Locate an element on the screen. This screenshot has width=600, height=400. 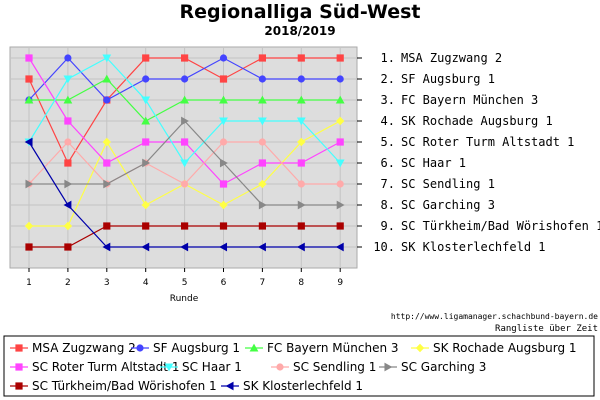
legend-label: SC Türkheim/Bad Wörishofen 1 is located at coordinates (124, 386).